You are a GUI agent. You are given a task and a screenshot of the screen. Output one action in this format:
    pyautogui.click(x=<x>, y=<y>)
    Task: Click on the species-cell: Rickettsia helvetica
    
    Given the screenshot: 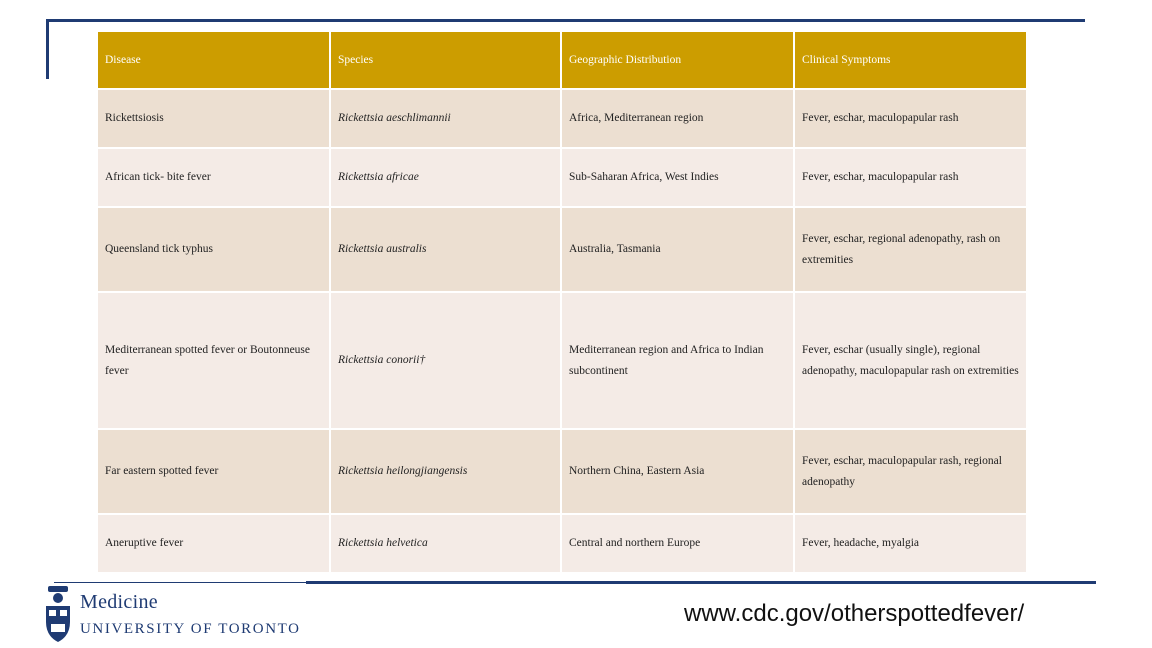 What is the action you would take?
    pyautogui.click(x=445, y=543)
    